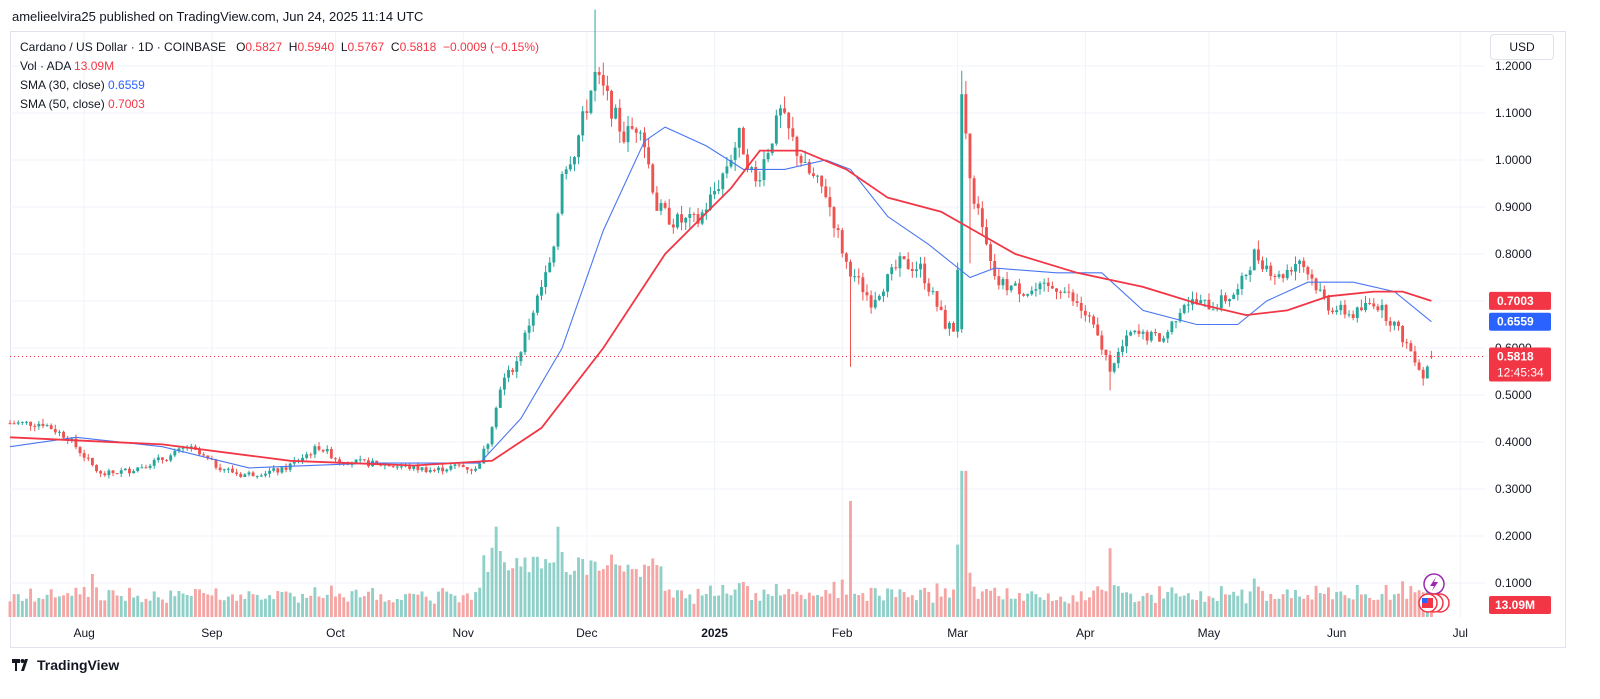  I want to click on legend-sma30-row: SMA (30, close) 0.6559, so click(279, 85).